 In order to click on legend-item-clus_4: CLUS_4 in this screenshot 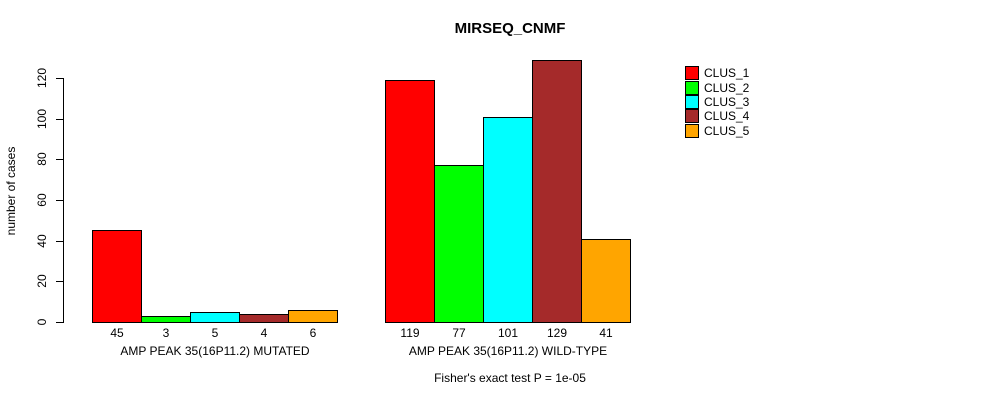, I will do `click(717, 116)`.